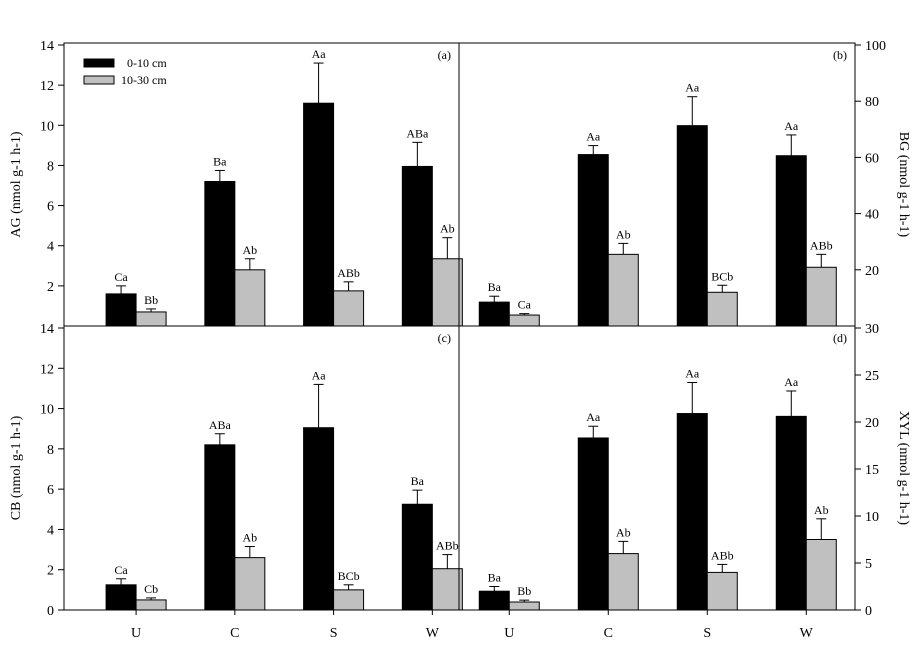 The width and height of the screenshot is (916, 657). I want to click on legend: 0-10 cm 10-30 cm, so click(125, 71).